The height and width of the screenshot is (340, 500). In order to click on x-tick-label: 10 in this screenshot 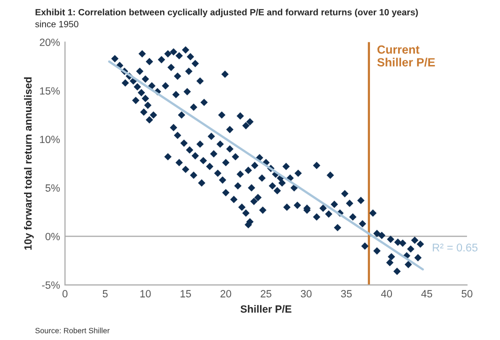, I will do `click(145, 294)`.